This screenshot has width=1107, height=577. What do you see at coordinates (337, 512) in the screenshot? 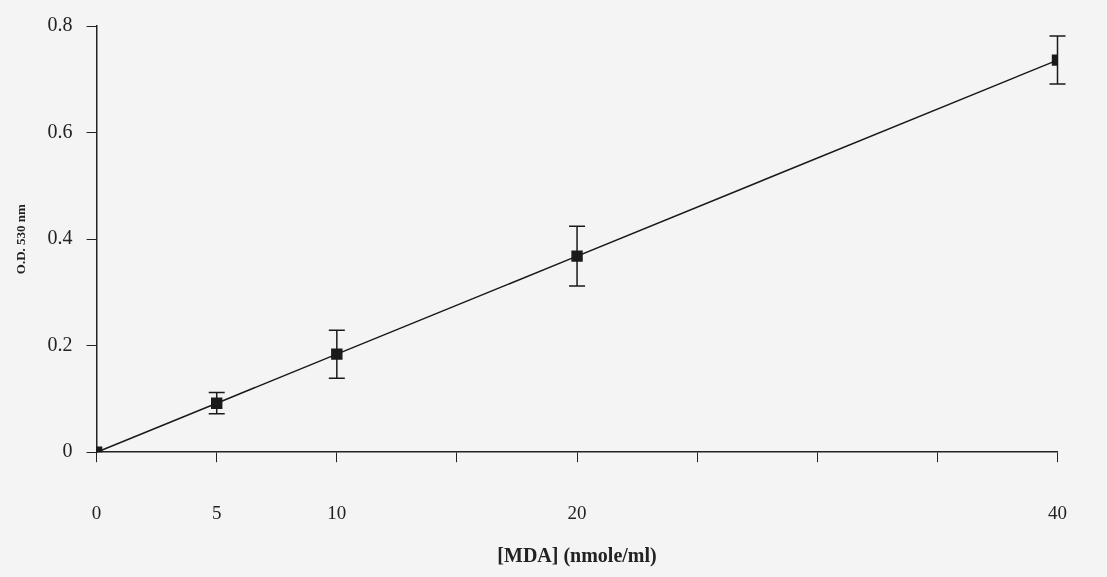
I see `x-tick-label: 10` at bounding box center [337, 512].